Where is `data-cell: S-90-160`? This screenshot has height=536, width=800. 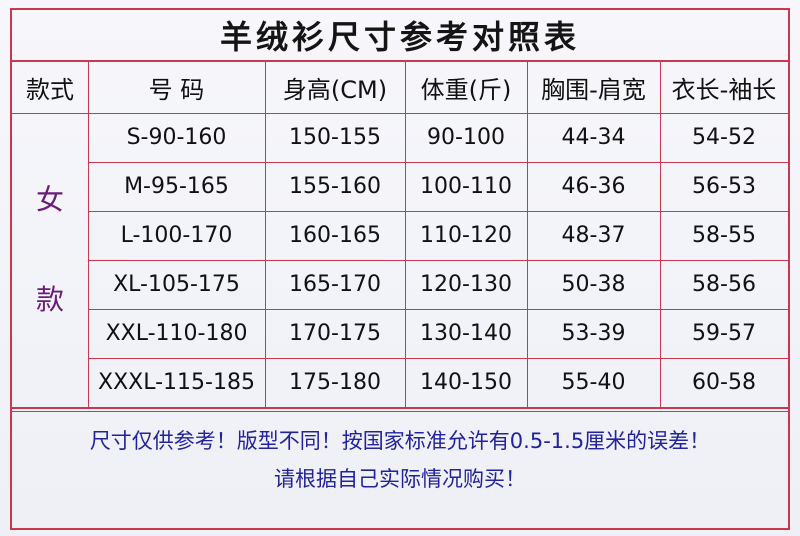
data-cell: S-90-160 is located at coordinates (176, 137).